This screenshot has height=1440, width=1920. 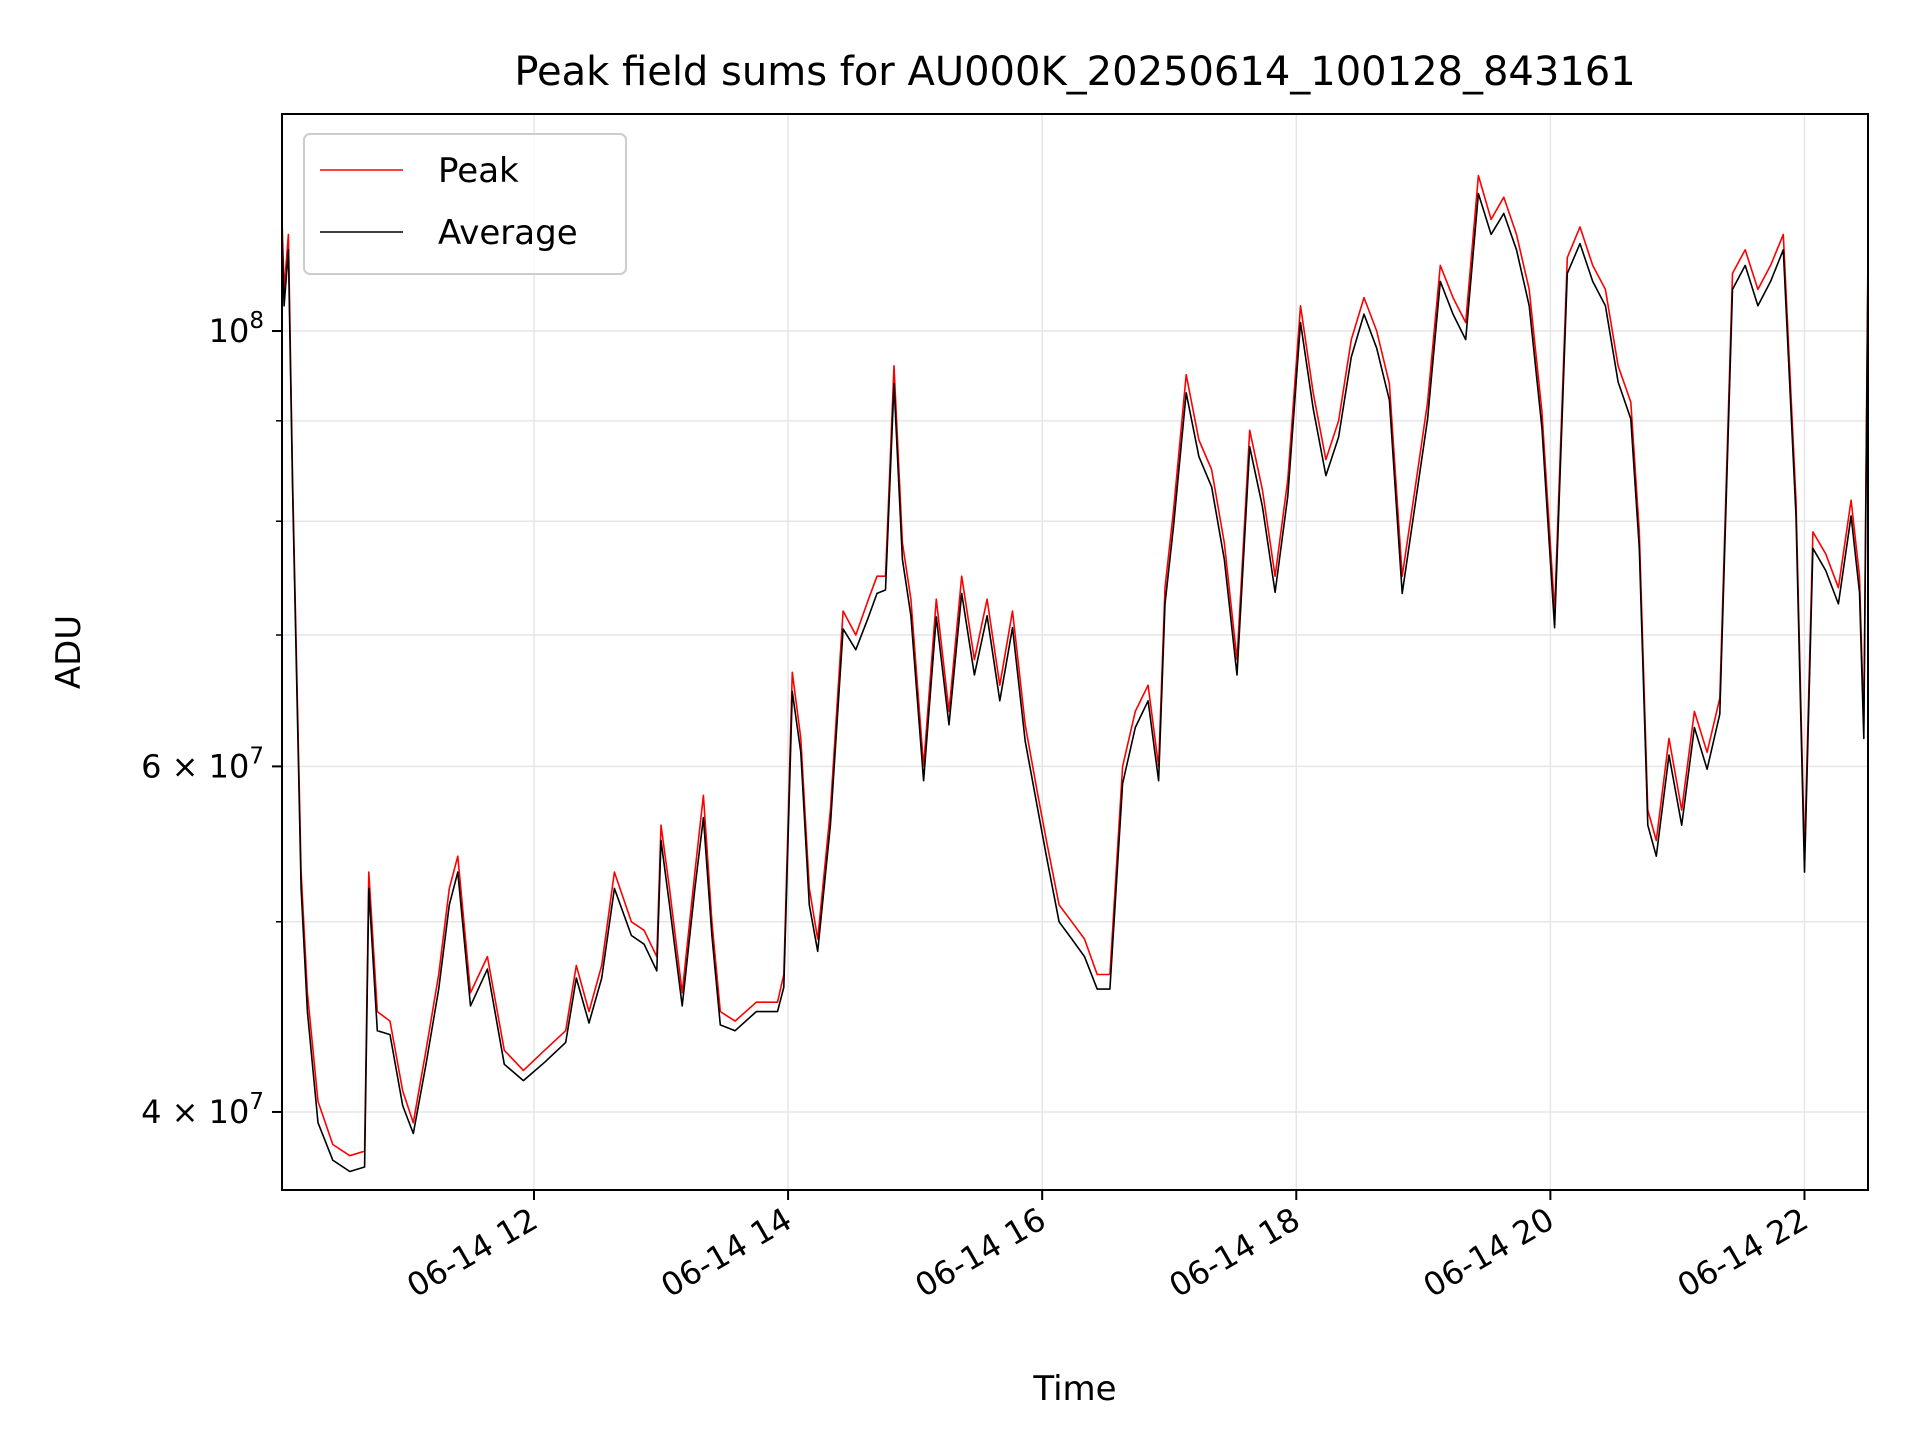 I want to click on y-tick-exponent: 8, so click(x=256, y=321).